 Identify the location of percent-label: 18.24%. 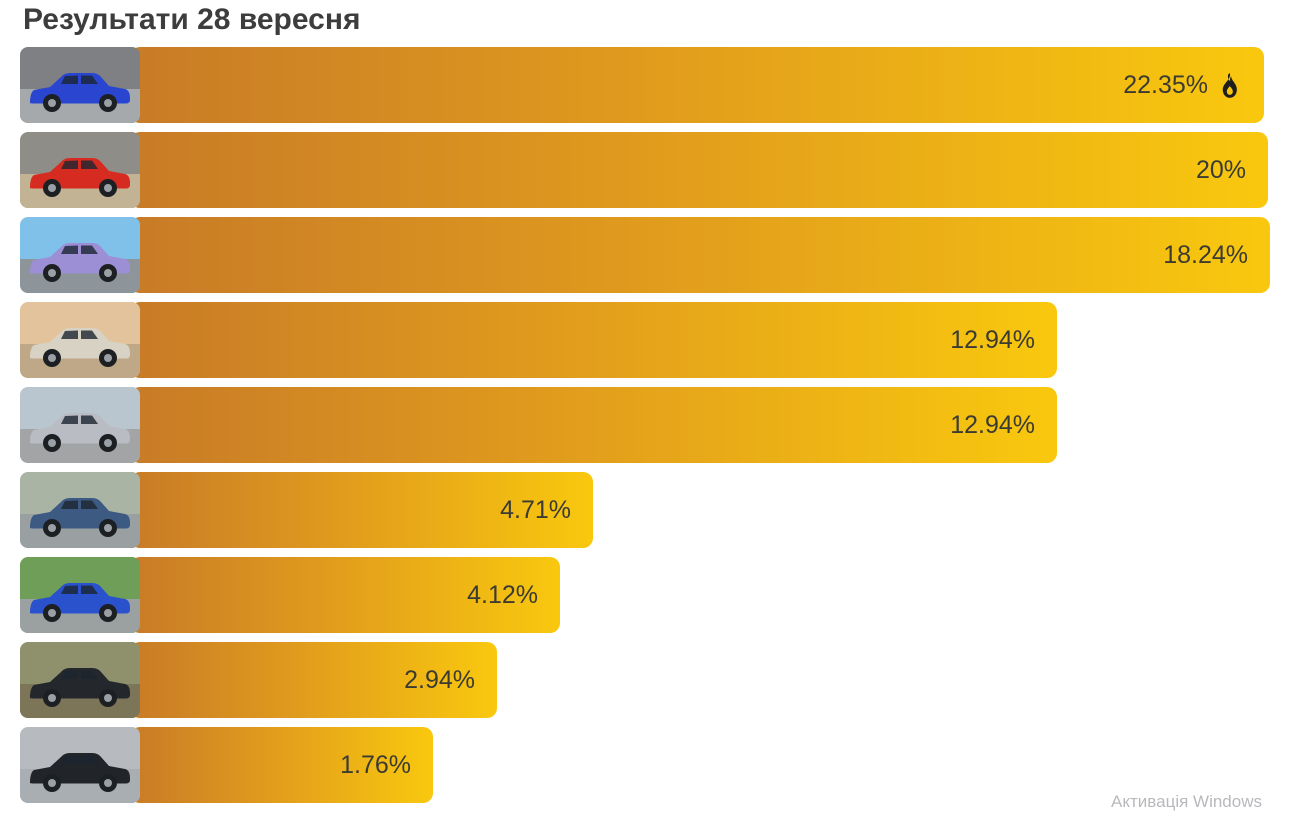
(1205, 254).